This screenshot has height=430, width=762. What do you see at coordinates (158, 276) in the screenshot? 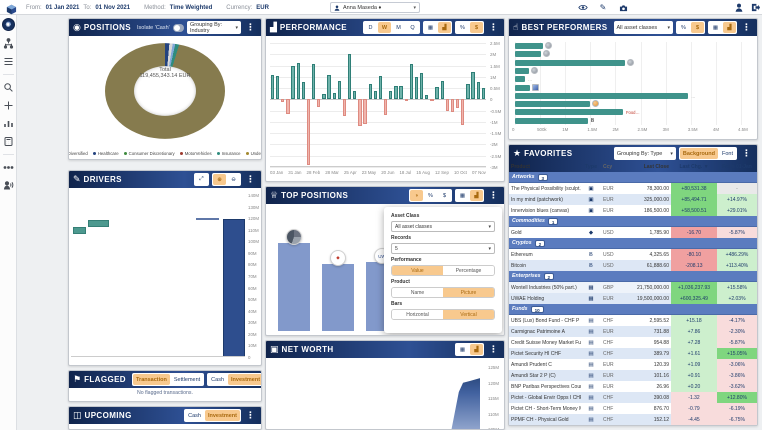
I see `drivers-chart` at bounding box center [158, 276].